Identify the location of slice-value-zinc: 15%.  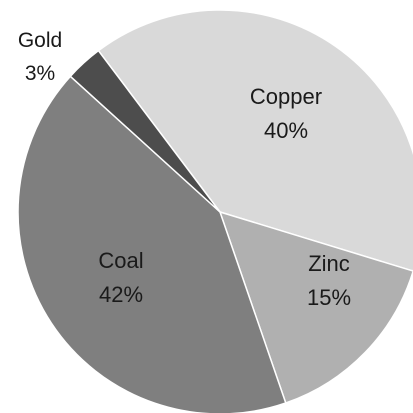
(329, 297).